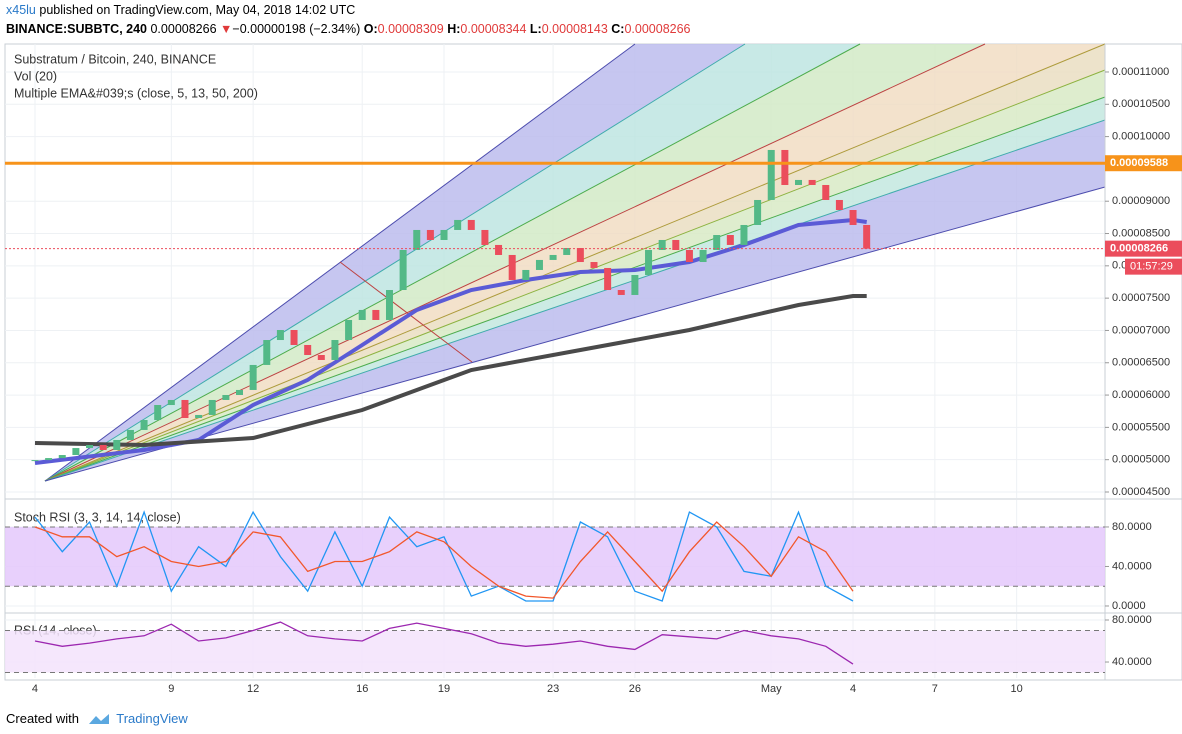 This screenshot has width=1182, height=734. Describe the element at coordinates (1141, 330) in the screenshot. I see `y-tick-label: 0.00007000` at that location.